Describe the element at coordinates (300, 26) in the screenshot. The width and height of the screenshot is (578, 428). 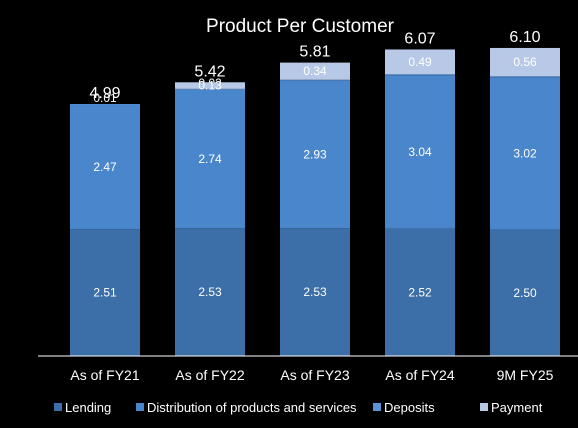
I see `chart-title: Product Per Customer` at that location.